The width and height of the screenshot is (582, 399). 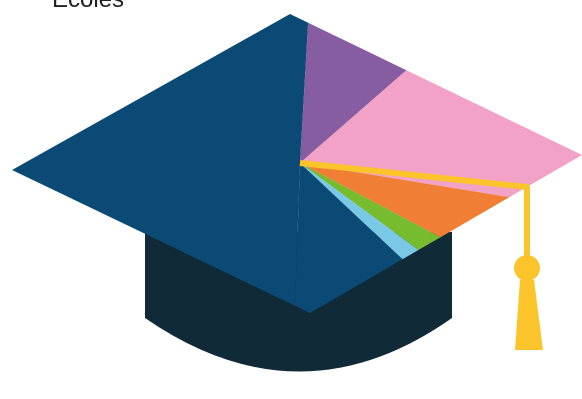 What do you see at coordinates (88, 7) in the screenshot?
I see `chart-title: Ecoles` at bounding box center [88, 7].